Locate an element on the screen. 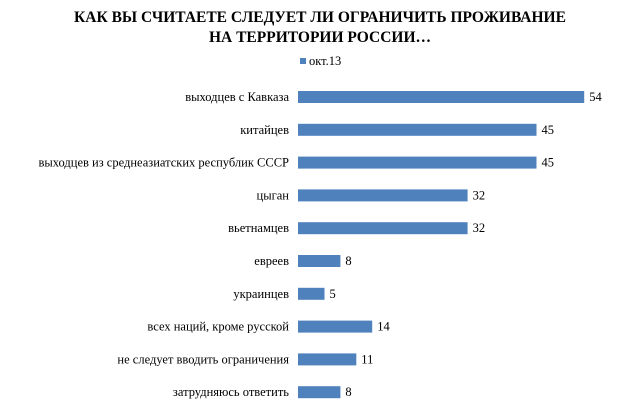 The height and width of the screenshot is (419, 640). category-label: вьетнамцев is located at coordinates (258, 228).